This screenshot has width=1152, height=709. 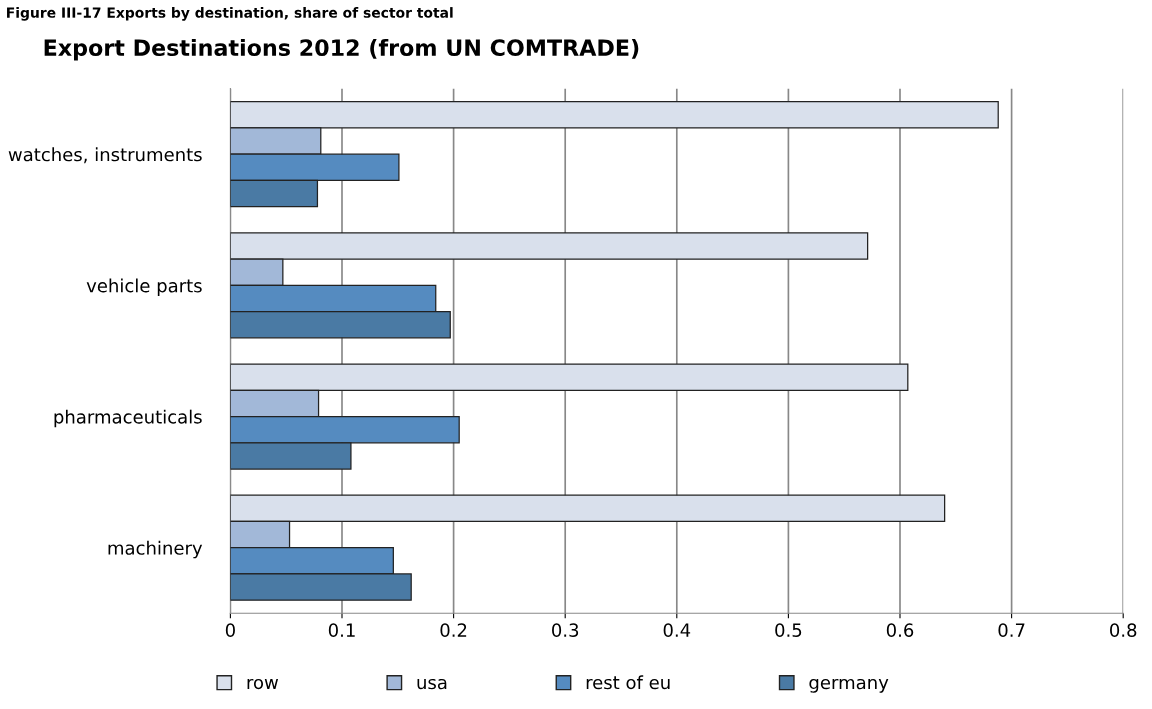 I want to click on y-tick-label: machinery, so click(x=155, y=549).